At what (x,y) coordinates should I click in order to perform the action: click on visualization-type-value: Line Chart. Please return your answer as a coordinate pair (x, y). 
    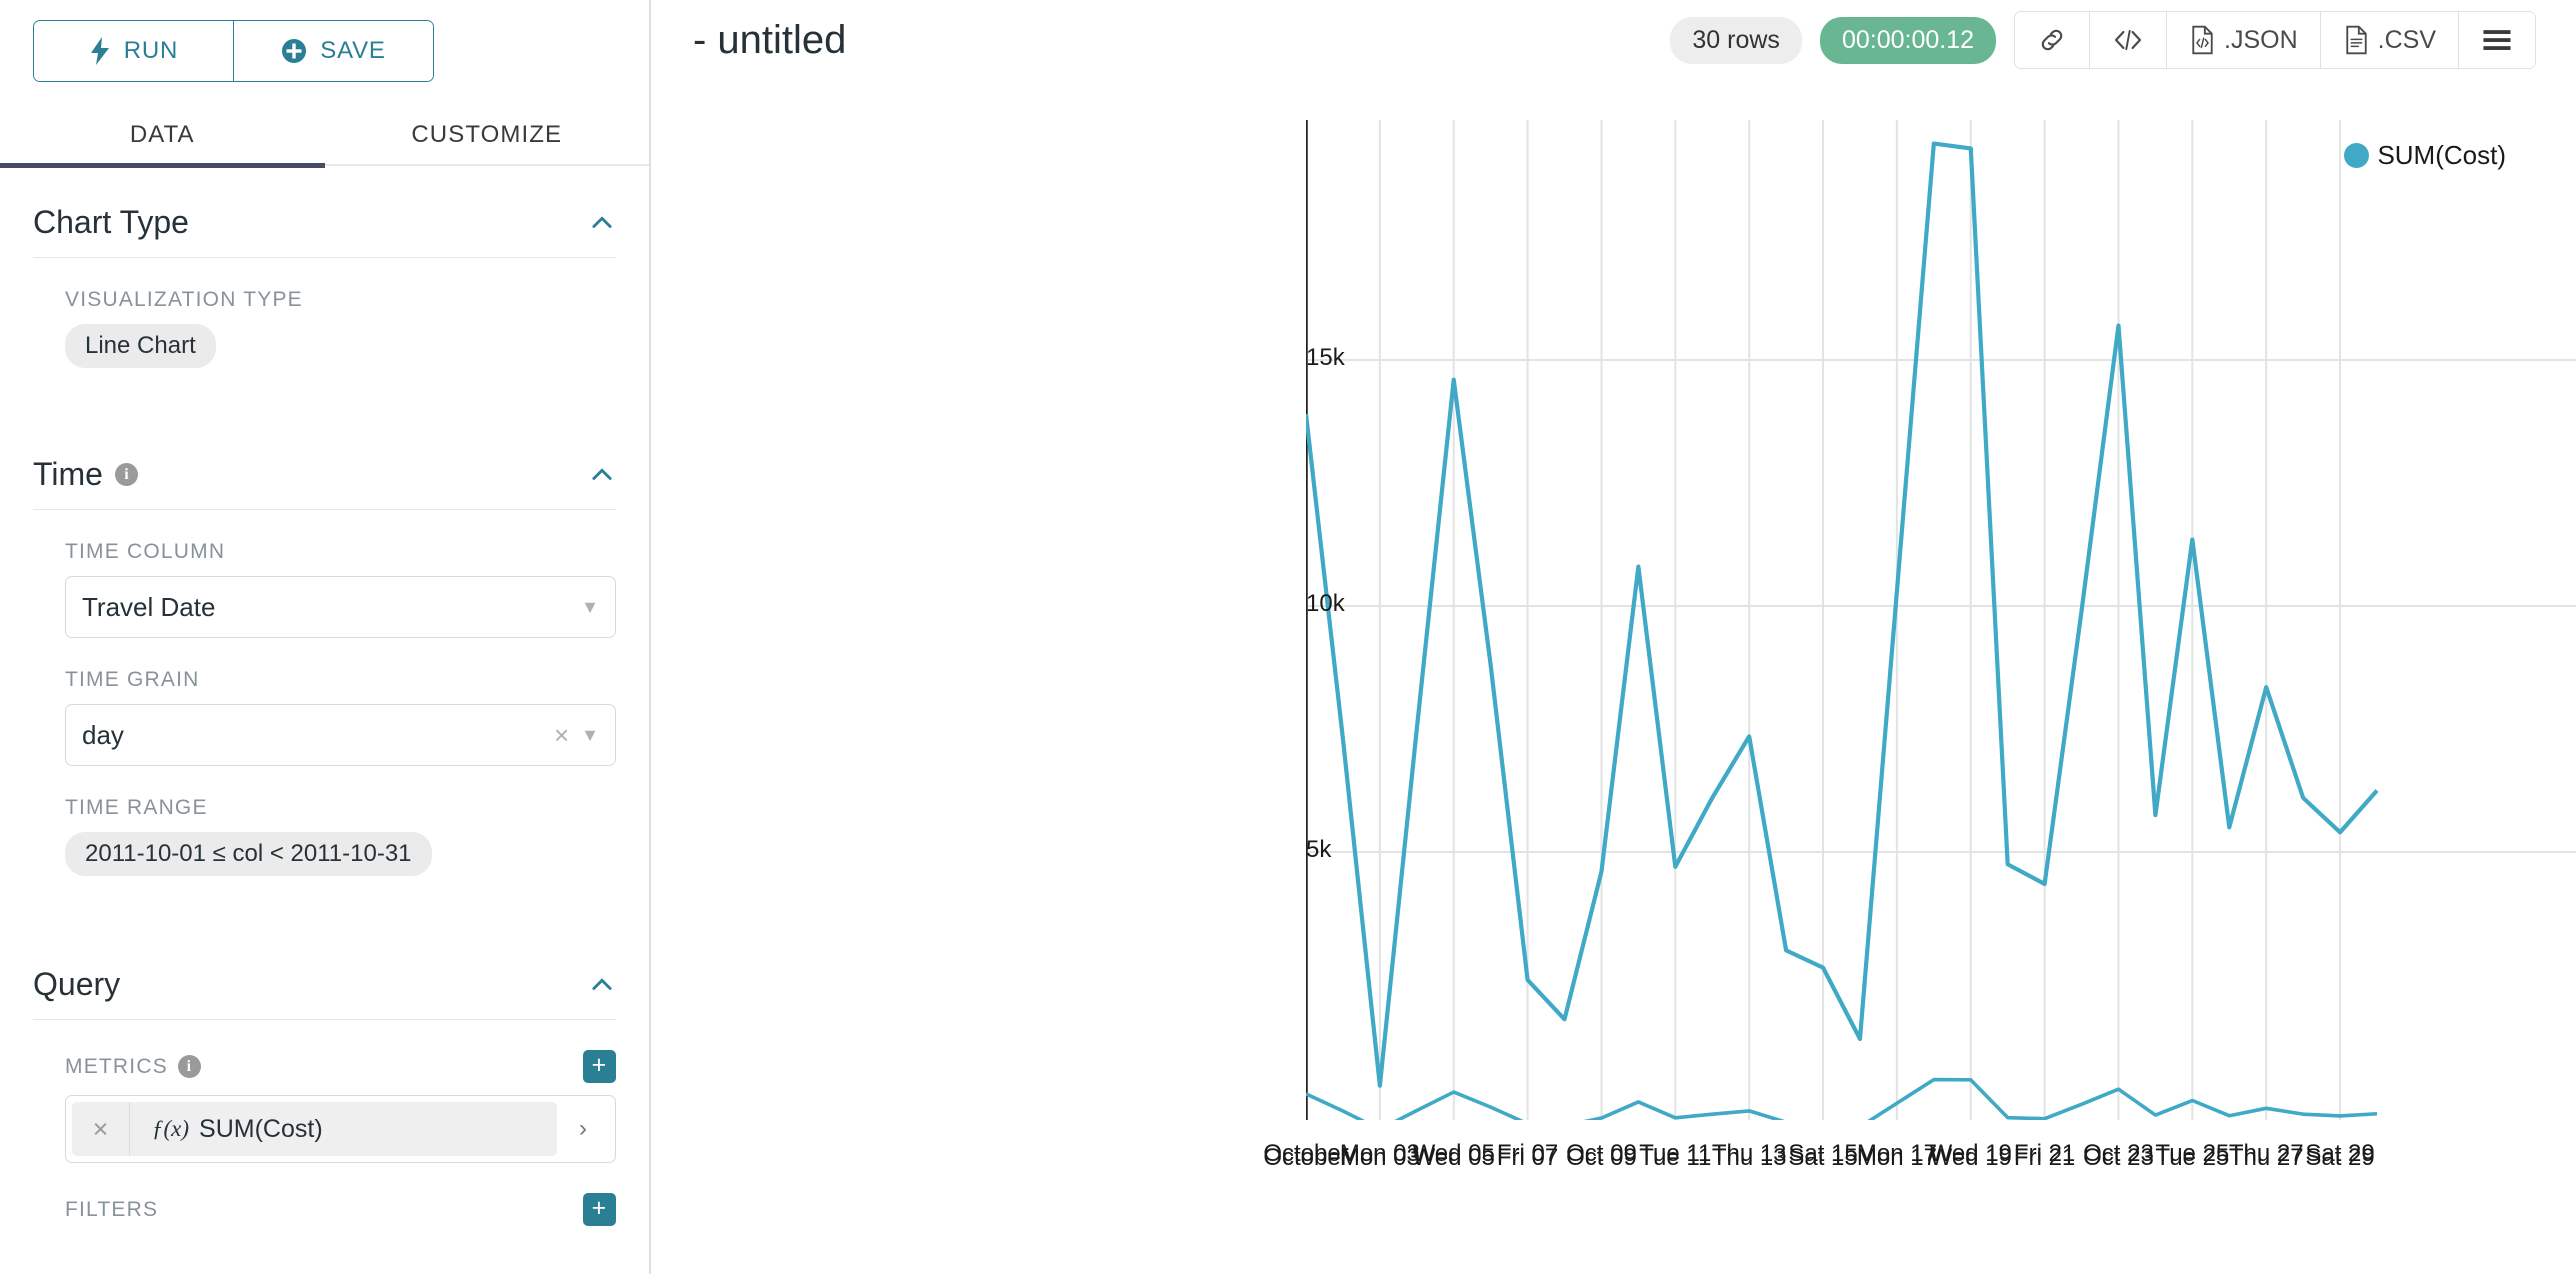
    Looking at the image, I should click on (140, 346).